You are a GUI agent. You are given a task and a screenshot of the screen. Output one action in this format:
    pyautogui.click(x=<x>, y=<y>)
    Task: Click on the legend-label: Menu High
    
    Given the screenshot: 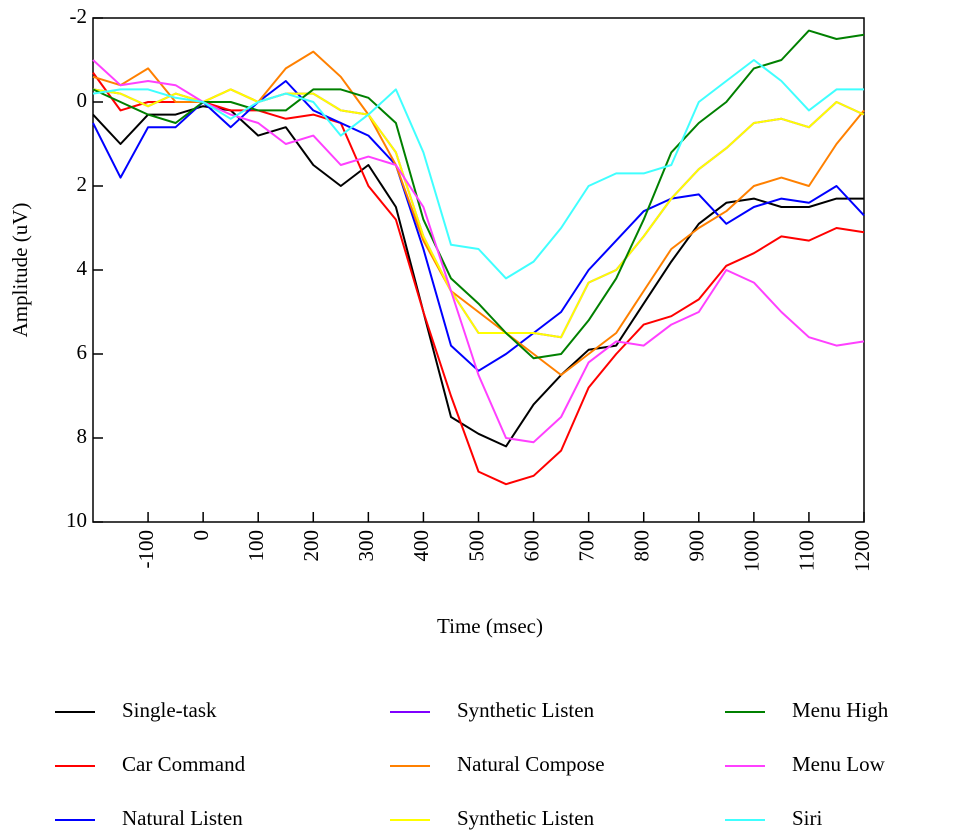 What is the action you would take?
    pyautogui.click(x=840, y=710)
    